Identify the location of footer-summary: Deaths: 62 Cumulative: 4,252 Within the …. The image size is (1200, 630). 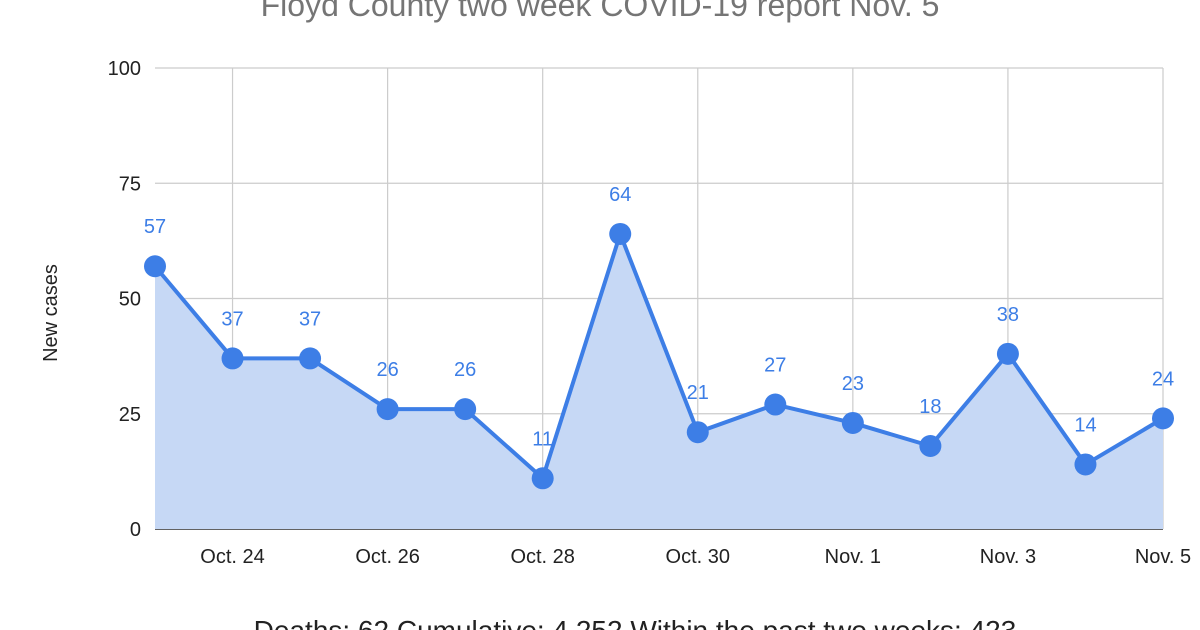
(635, 622).